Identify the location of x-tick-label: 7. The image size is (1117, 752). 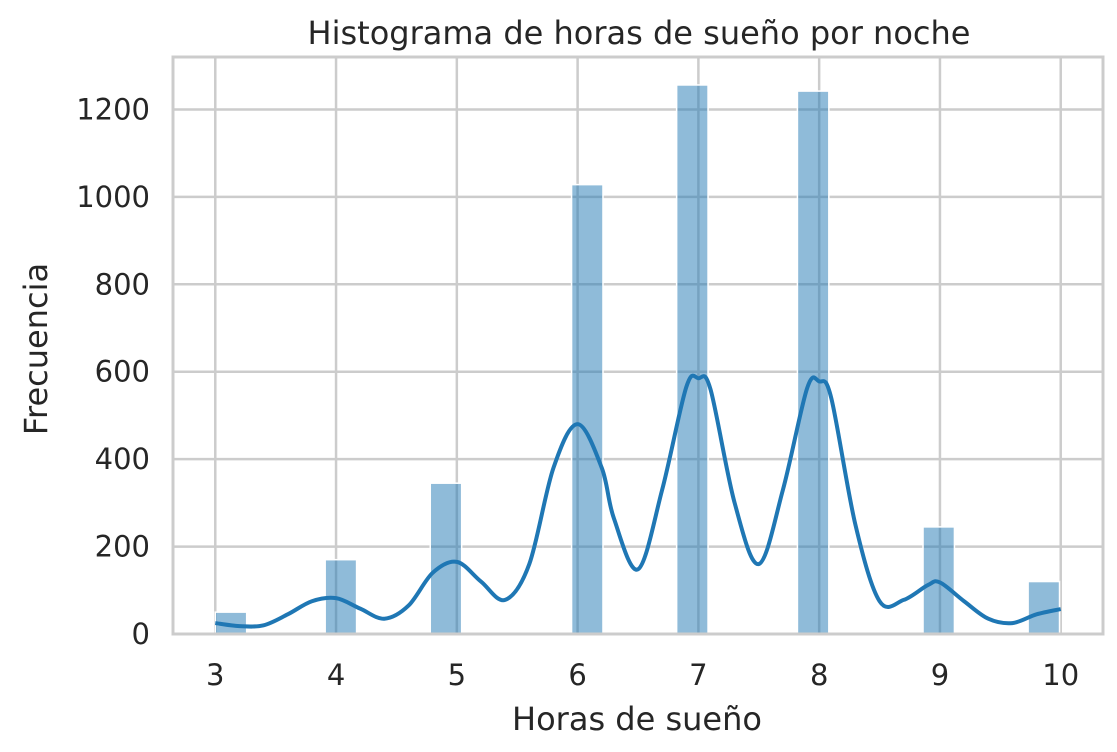
(698, 675).